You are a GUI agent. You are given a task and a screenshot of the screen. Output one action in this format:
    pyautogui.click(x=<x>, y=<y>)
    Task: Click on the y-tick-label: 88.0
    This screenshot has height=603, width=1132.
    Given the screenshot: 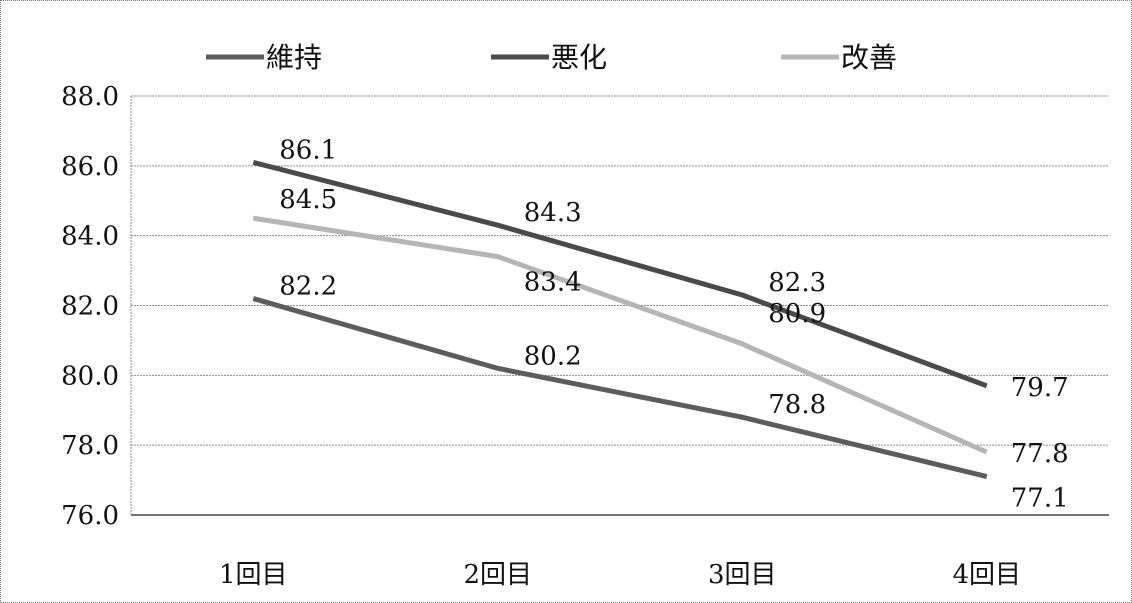 What is the action you would take?
    pyautogui.click(x=90, y=97)
    